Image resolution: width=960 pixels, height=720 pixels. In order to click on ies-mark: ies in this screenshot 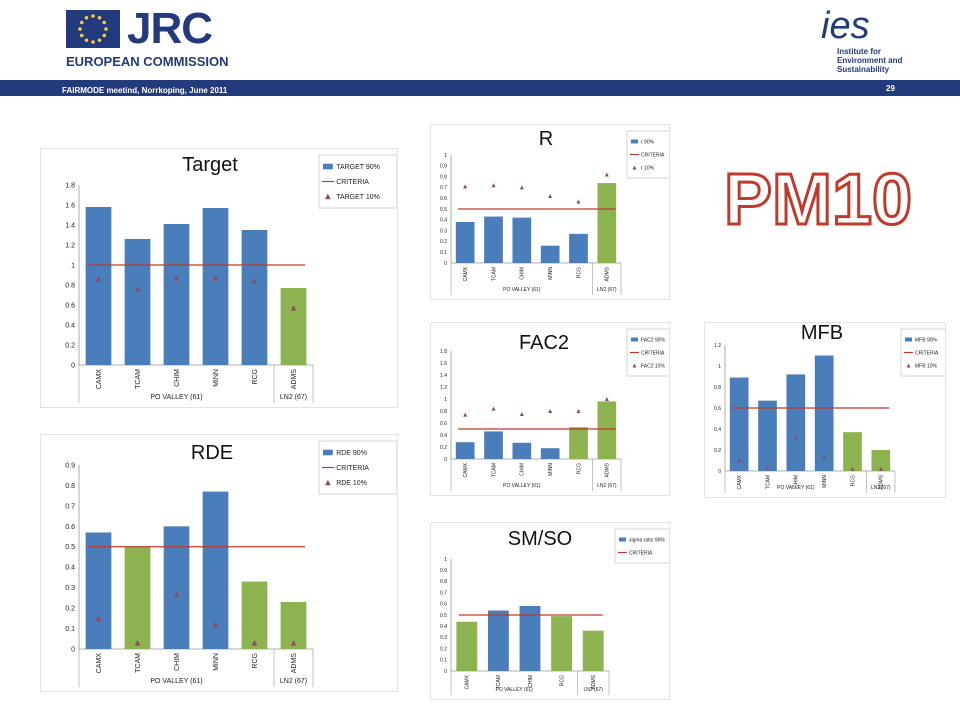, I will do `click(845, 26)`.